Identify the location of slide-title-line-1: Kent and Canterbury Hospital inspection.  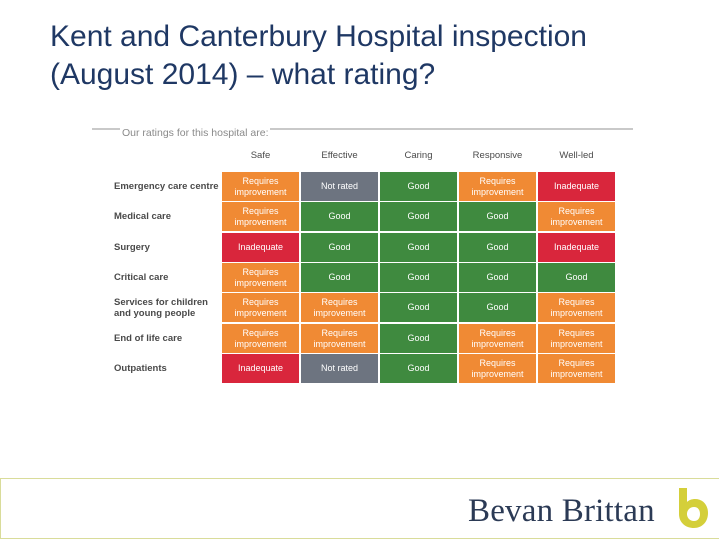
(318, 36).